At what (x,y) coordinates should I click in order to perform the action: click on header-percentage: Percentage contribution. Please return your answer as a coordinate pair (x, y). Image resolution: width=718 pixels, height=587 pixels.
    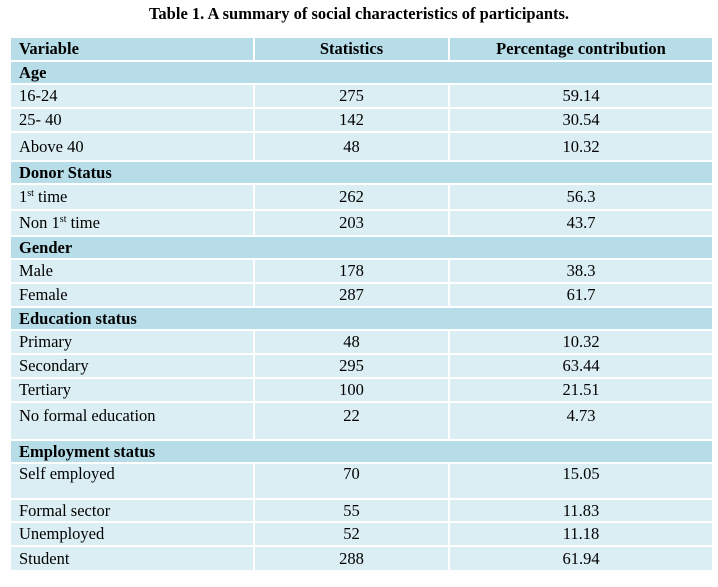
    Looking at the image, I should click on (581, 49).